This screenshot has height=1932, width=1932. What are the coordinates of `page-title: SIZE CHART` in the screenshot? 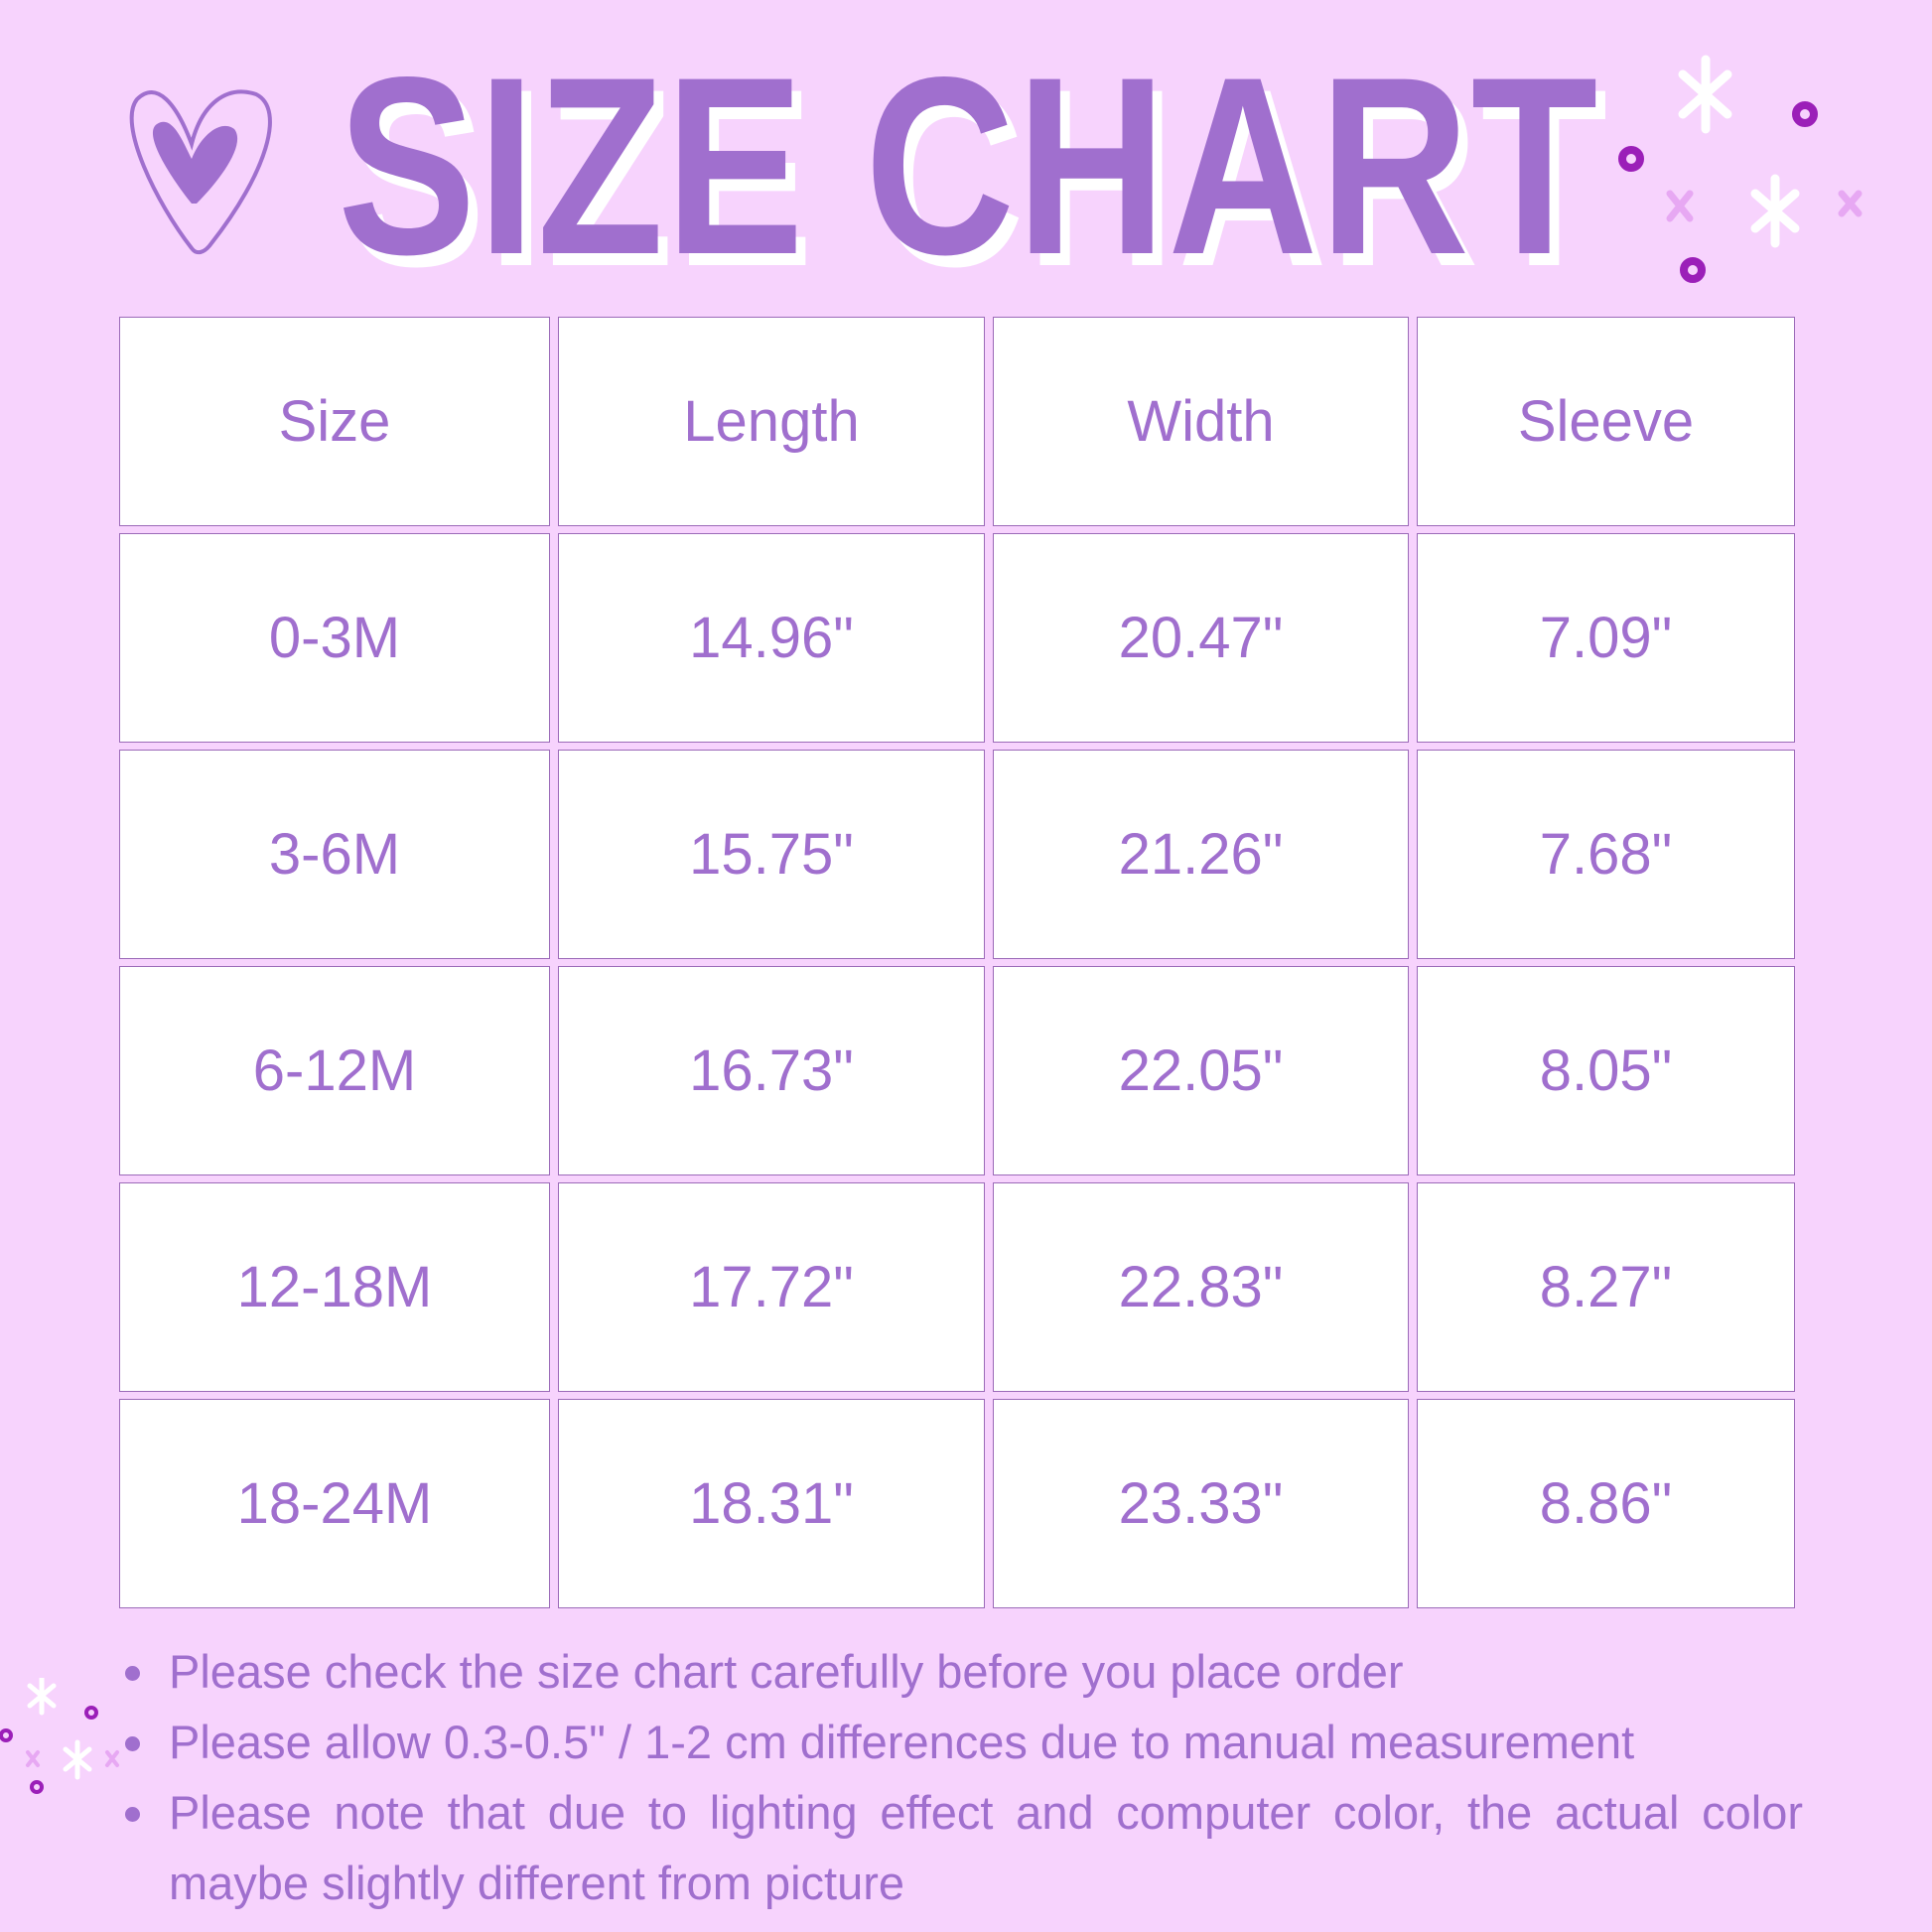 It's located at (968, 166).